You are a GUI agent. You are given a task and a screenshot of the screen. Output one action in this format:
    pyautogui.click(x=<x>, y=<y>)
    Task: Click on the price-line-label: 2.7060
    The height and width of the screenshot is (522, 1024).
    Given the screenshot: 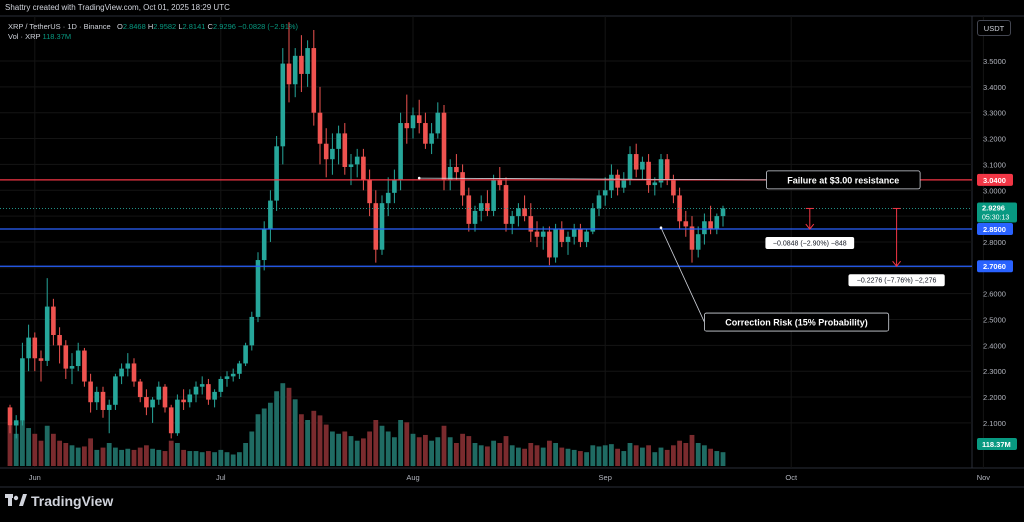 What is the action you would take?
    pyautogui.click(x=994, y=266)
    